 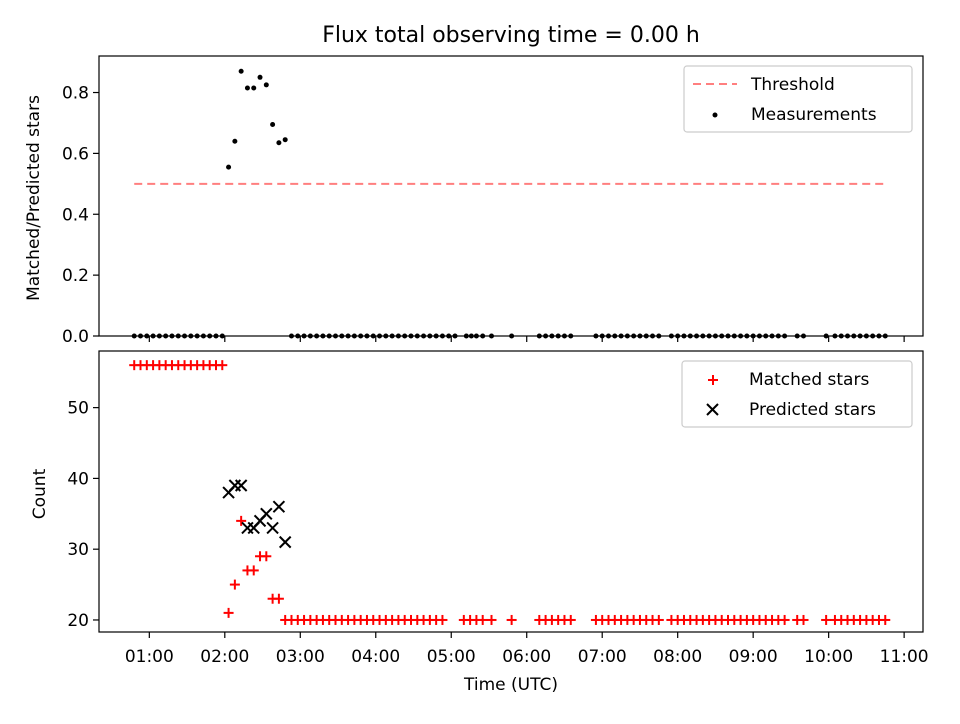 What do you see at coordinates (792, 85) in the screenshot?
I see `legend-threshold-label: Threshold` at bounding box center [792, 85].